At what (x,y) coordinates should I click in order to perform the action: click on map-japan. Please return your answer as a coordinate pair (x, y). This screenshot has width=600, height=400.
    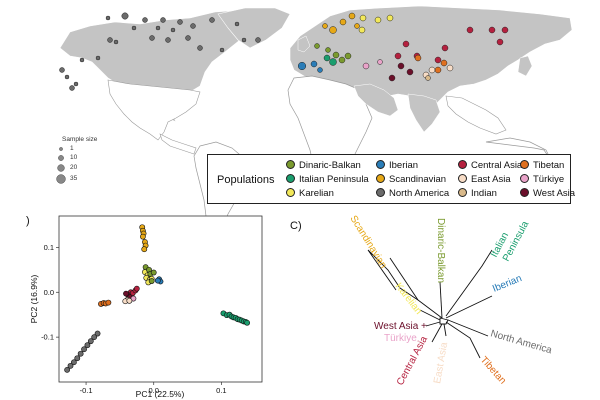
    Looking at the image, I should click on (525, 66).